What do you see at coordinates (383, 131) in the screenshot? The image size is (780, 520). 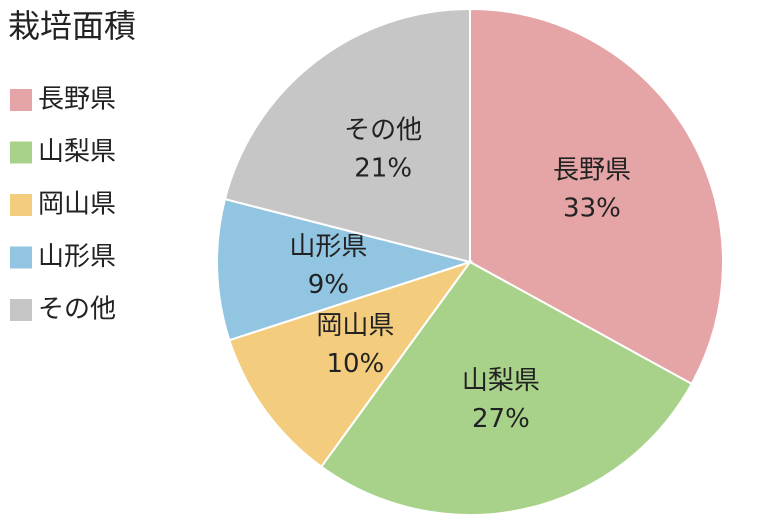 I see `slice-label: その他` at bounding box center [383, 131].